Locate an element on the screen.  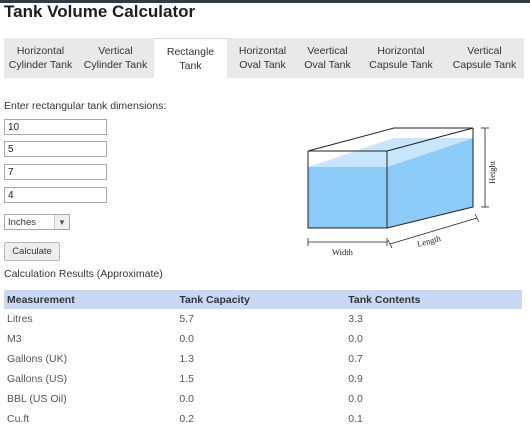
length-input is located at coordinates (55, 127).